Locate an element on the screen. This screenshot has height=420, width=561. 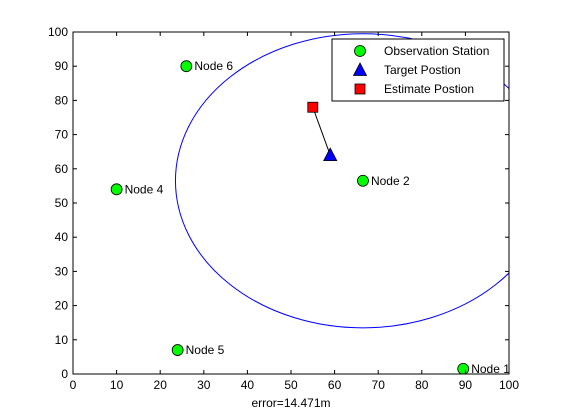
y-tick-label: 10 is located at coordinates (62, 340).